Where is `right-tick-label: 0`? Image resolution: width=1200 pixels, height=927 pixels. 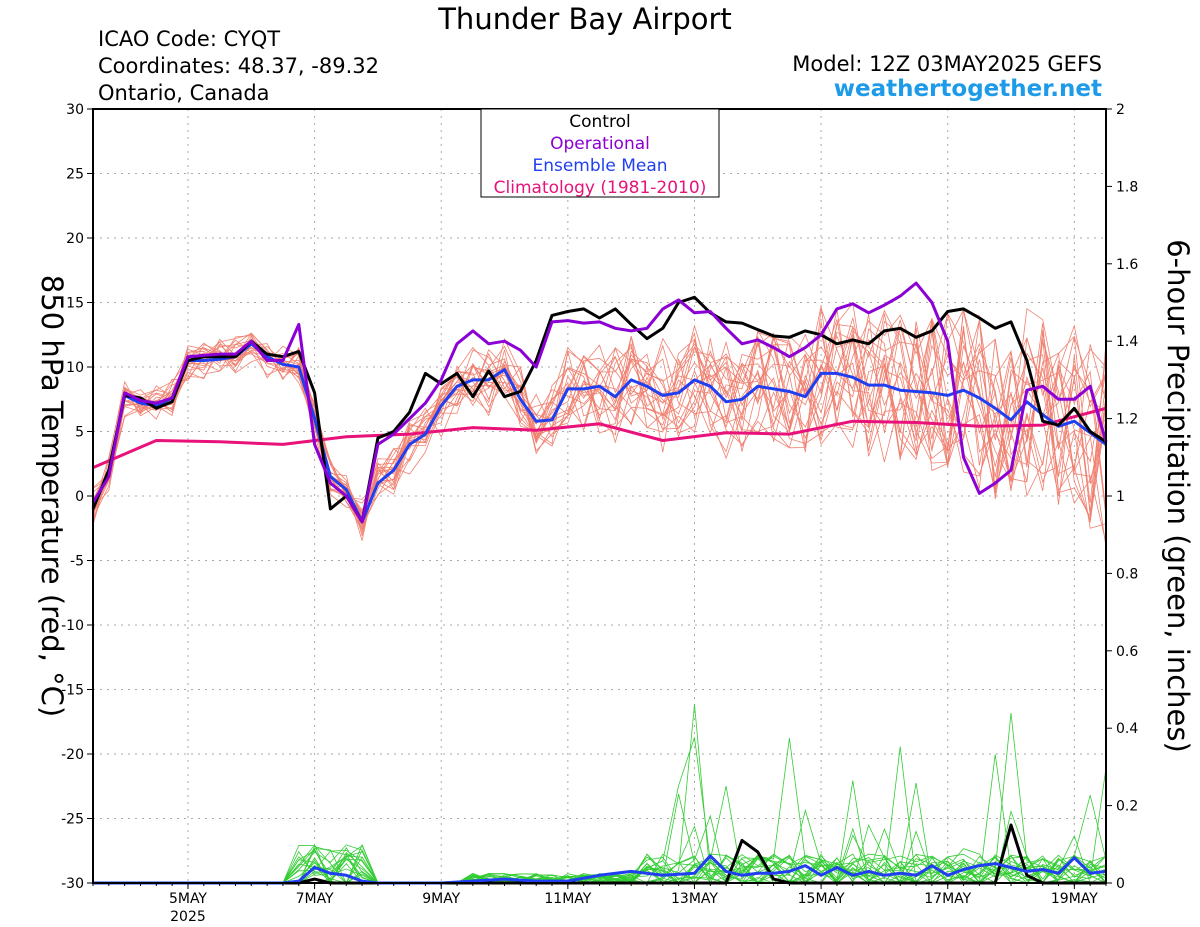 right-tick-label: 0 is located at coordinates (1120, 884).